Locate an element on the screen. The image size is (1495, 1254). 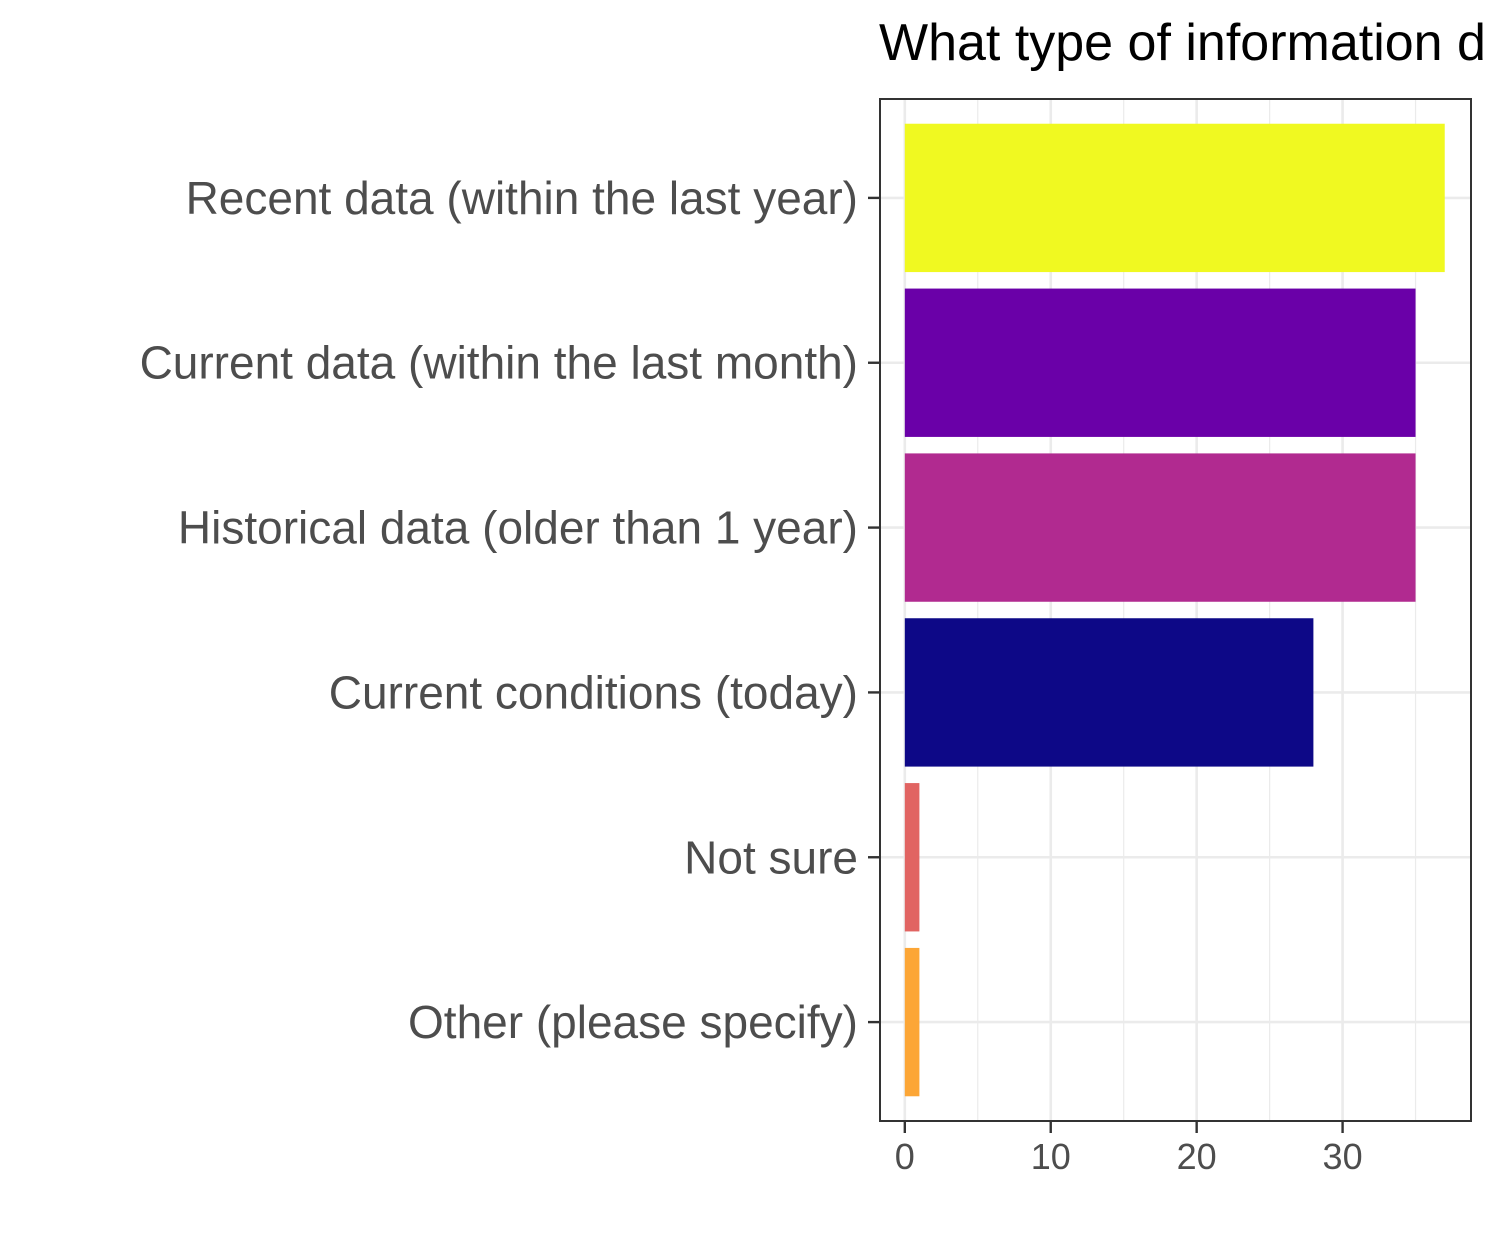
y-tick-label: Not sure is located at coordinates (771, 857).